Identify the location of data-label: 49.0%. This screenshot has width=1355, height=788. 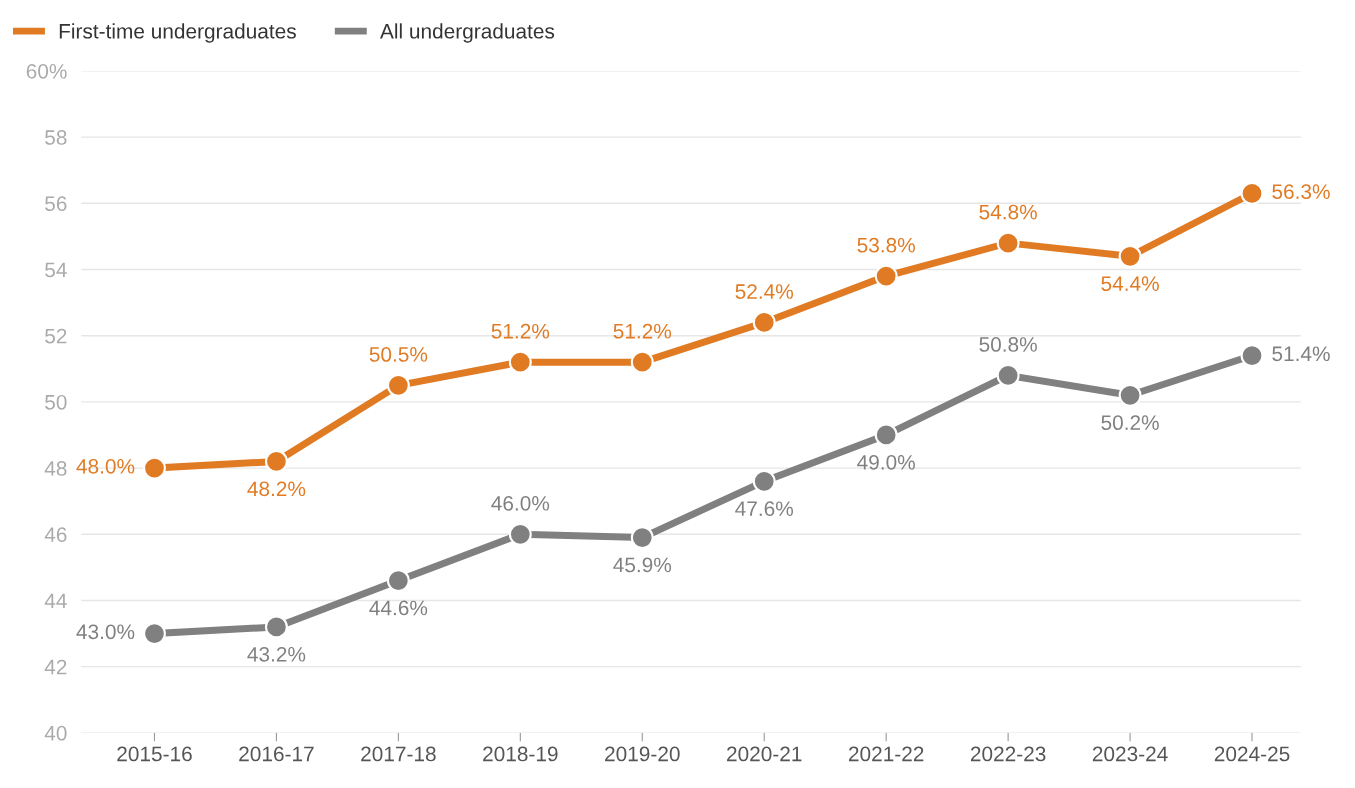
(886, 462).